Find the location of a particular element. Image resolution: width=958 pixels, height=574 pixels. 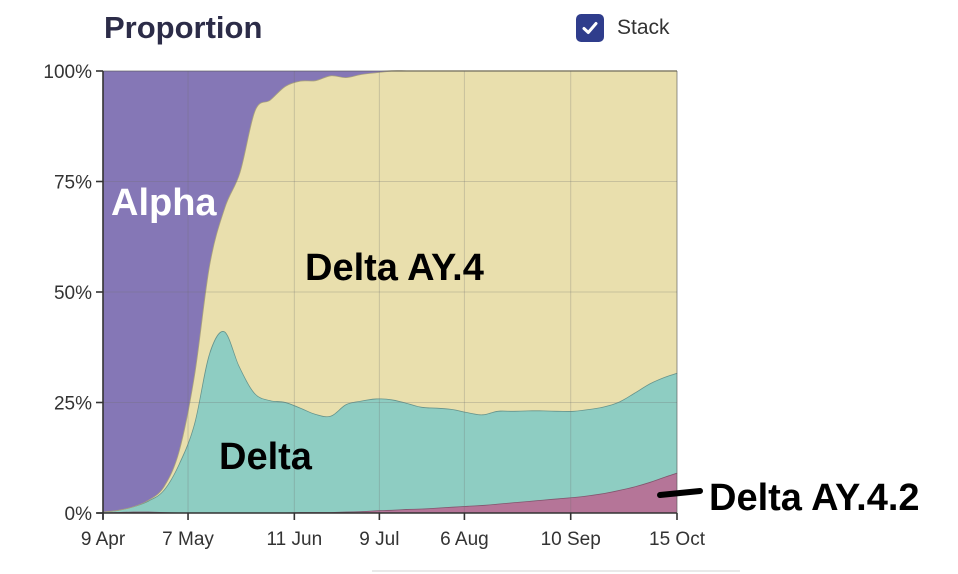

y-tick-label: 100% is located at coordinates (67, 72).